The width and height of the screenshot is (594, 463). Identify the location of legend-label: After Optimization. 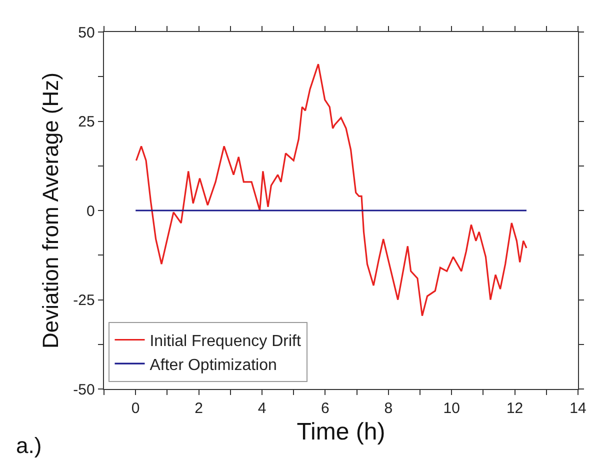
(213, 365).